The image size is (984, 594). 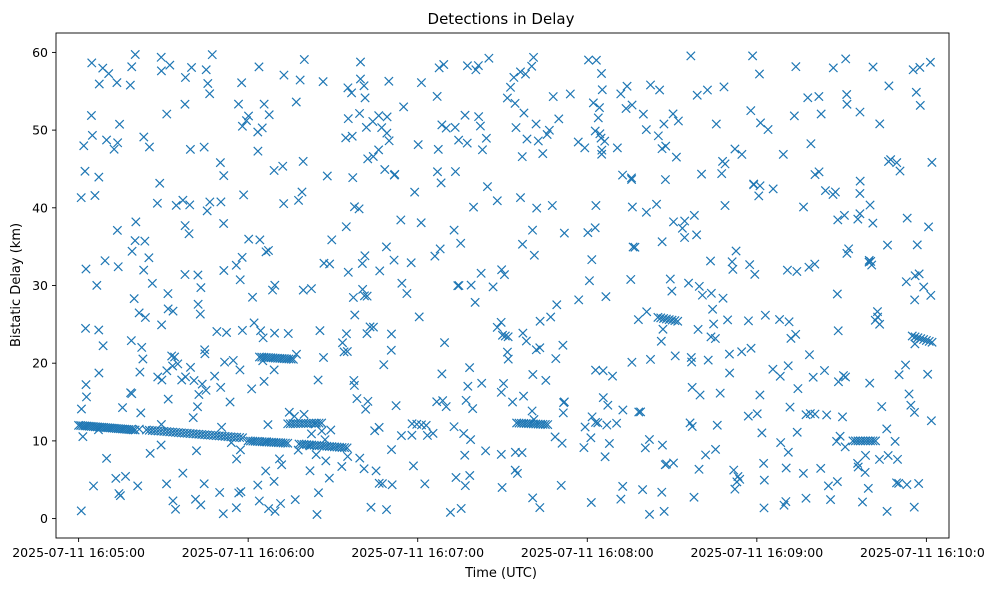 I want to click on x-tick-label: 2025-07-11 16:10:00, so click(x=922, y=552).